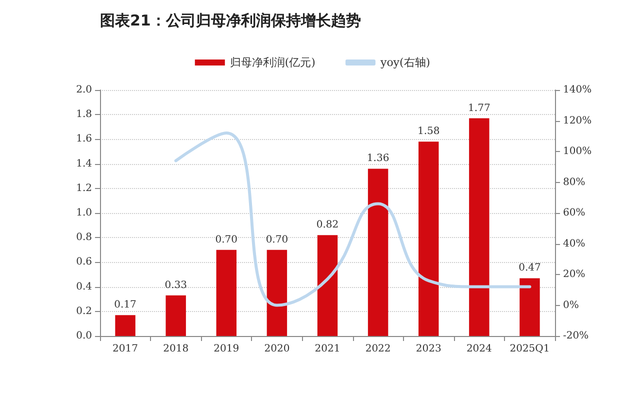  Describe the element at coordinates (378, 349) in the screenshot. I see `x-tick-label: 2022` at that location.